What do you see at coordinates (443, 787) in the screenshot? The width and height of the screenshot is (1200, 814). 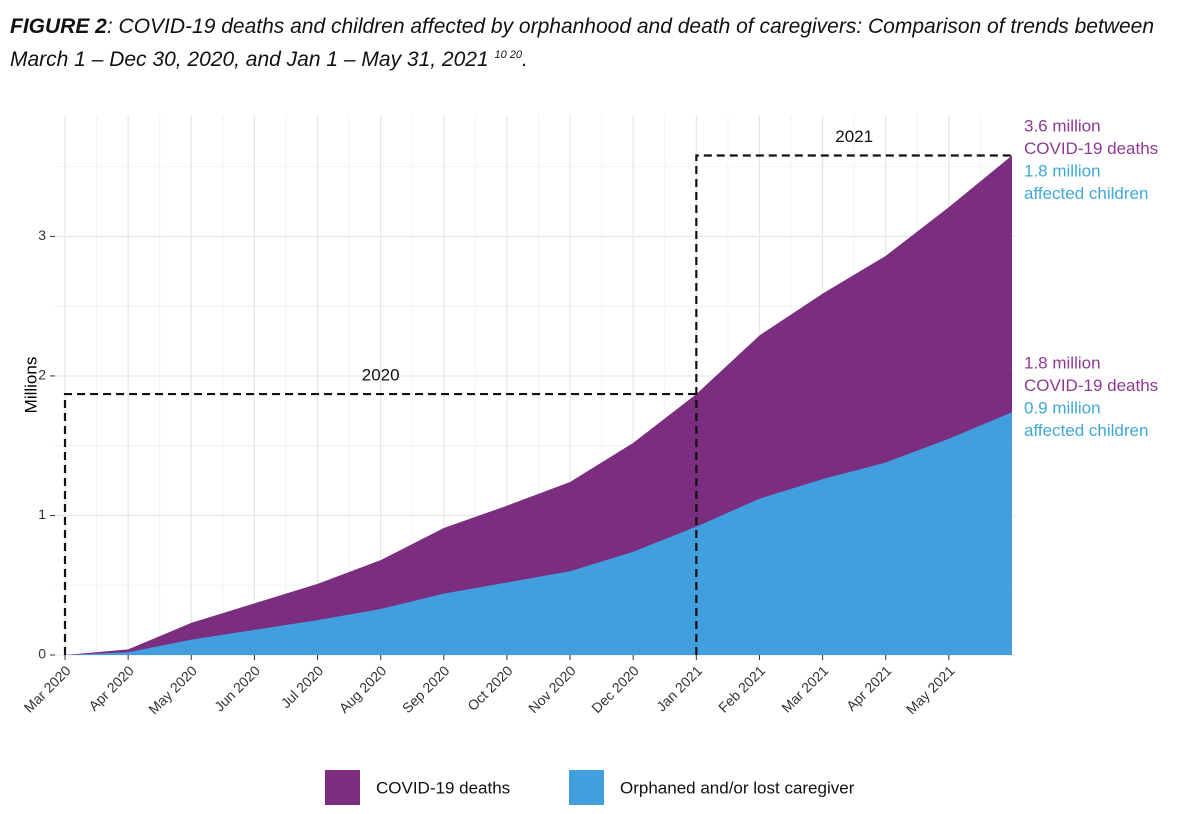 I see `legend-label: COVID-19 deaths` at bounding box center [443, 787].